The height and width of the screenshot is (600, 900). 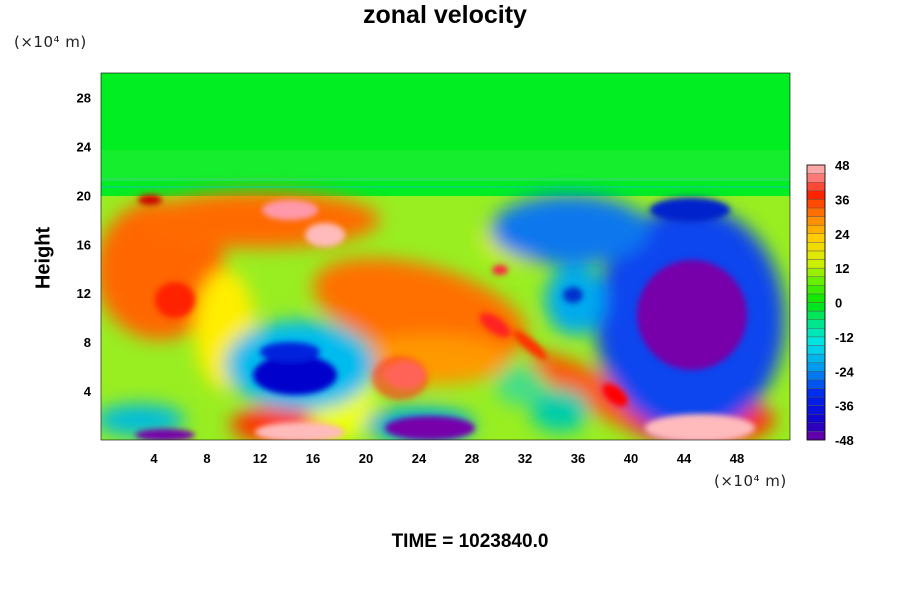 I want to click on x-tick-label: 32, so click(x=525, y=458).